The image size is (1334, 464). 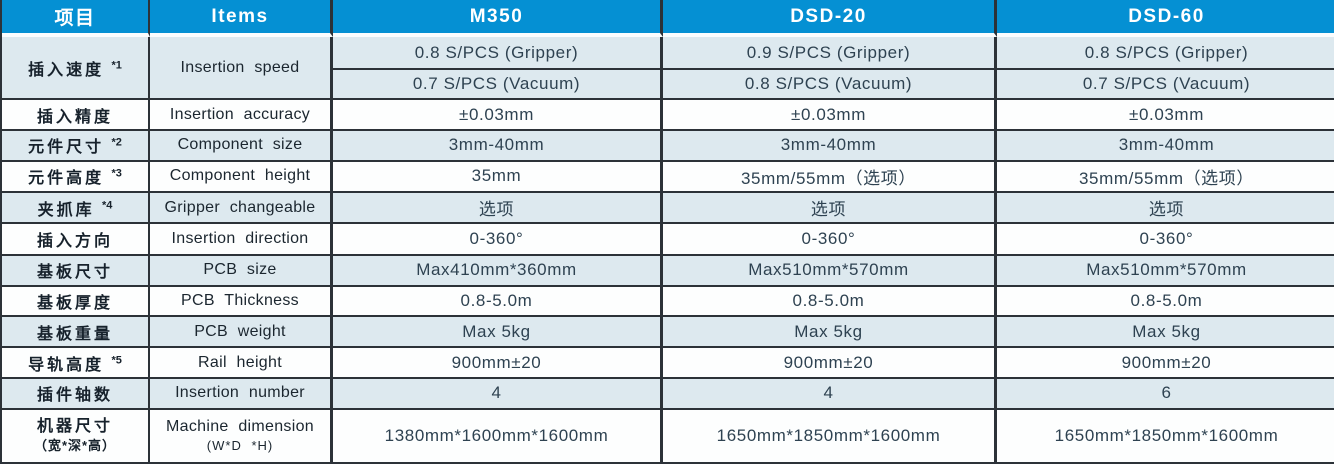 I want to click on spec-cell: PCB weight, so click(x=241, y=332).